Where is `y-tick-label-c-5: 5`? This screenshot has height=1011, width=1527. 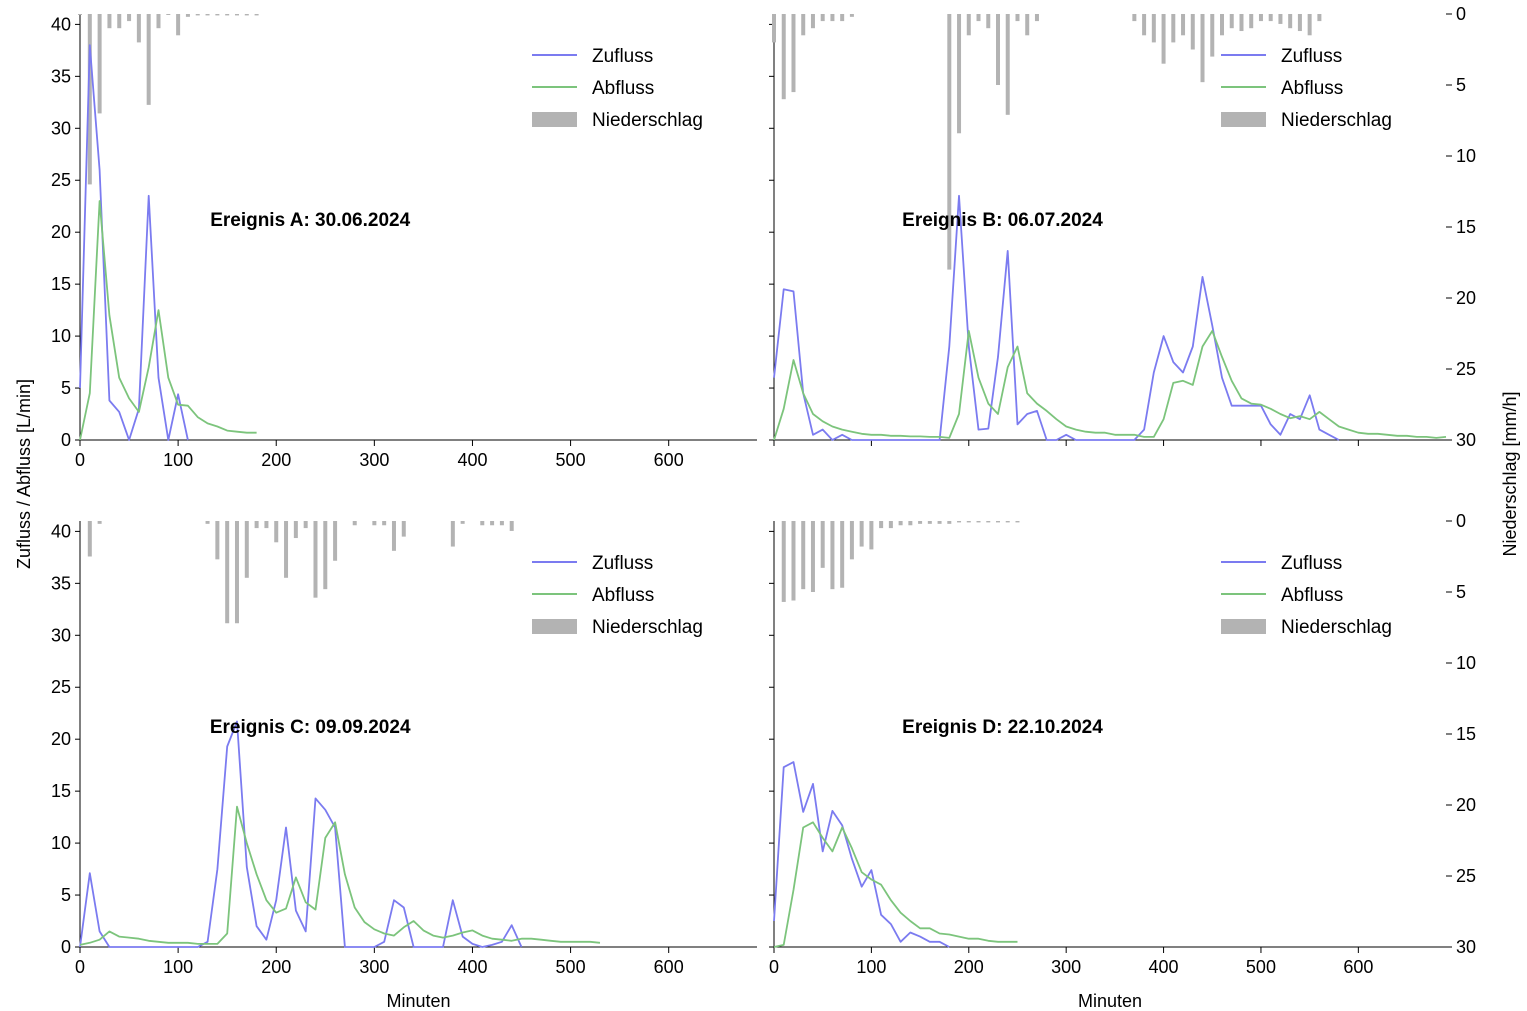
y-tick-label-c-5: 5 is located at coordinates (66, 895).